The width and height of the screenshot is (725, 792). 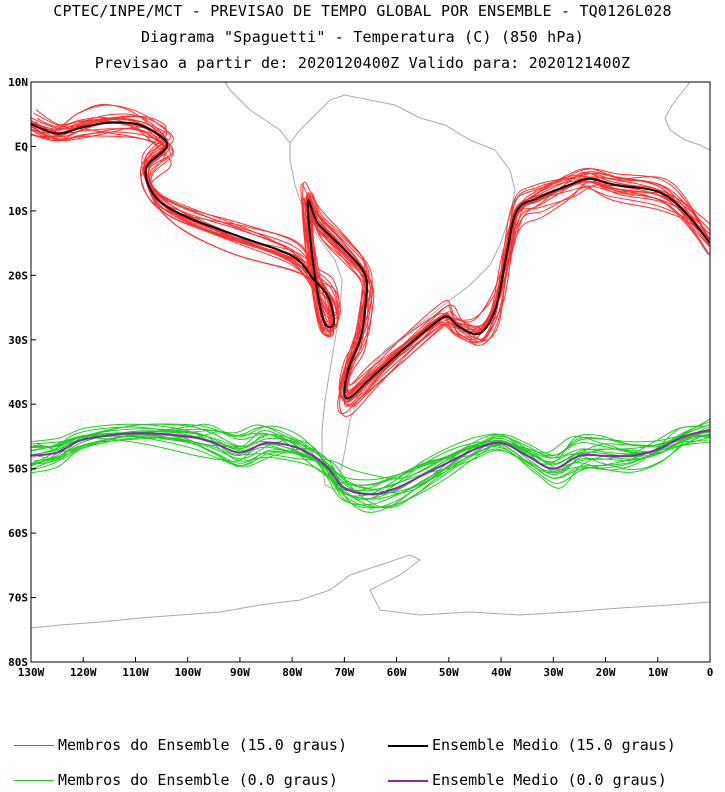 I want to click on x-tick-label: 40W, so click(x=501, y=672).